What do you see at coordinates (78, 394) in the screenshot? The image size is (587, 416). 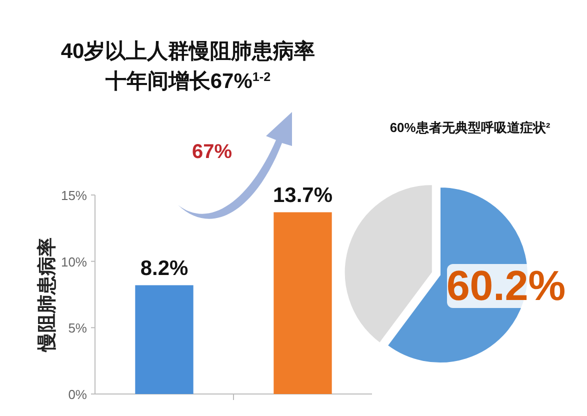 I see `y-tick-label: 0%` at bounding box center [78, 394].